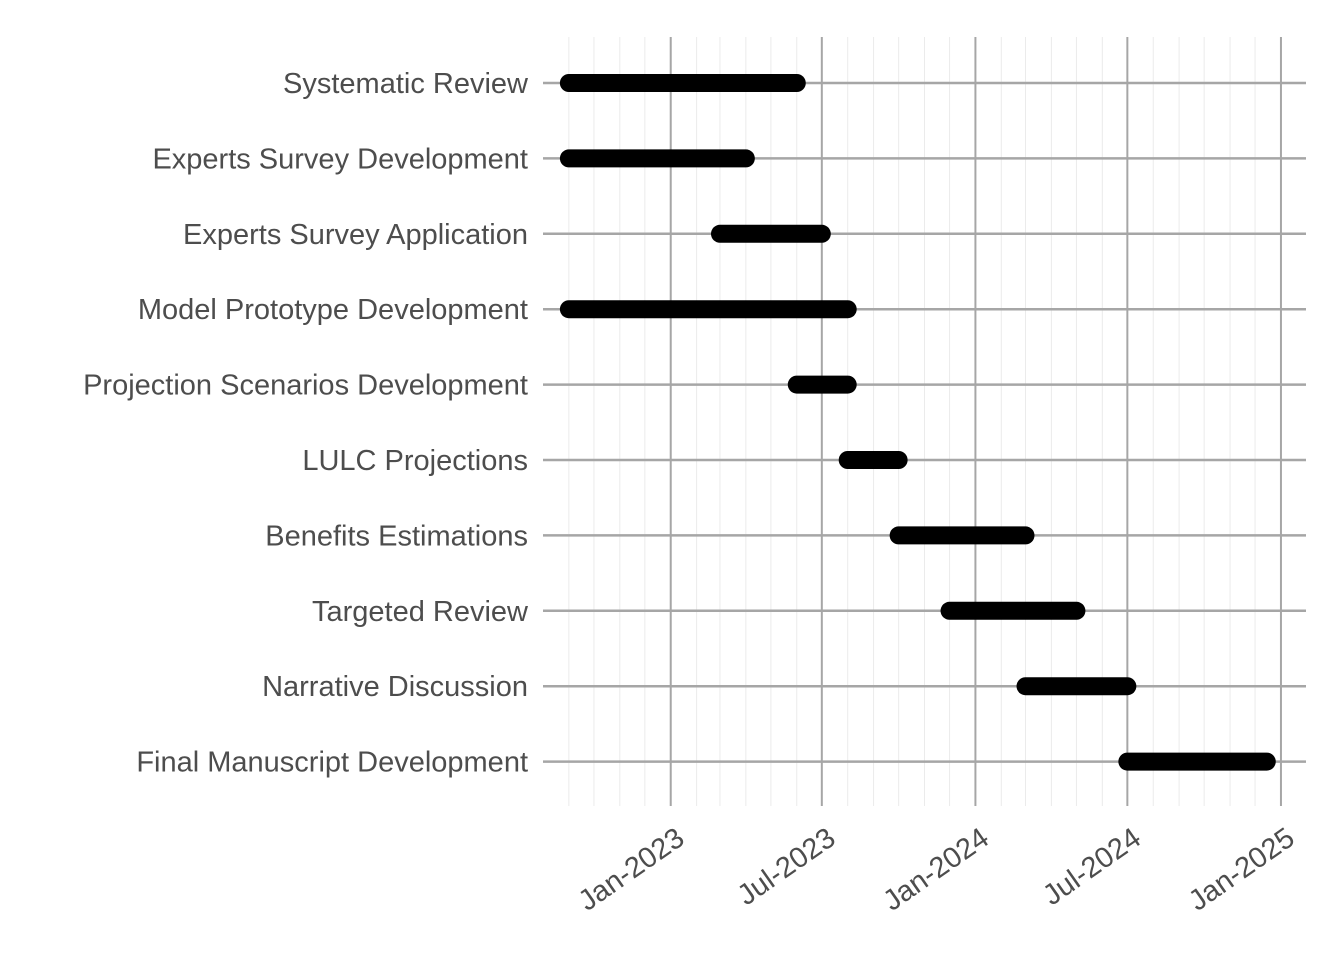 The width and height of the screenshot is (1344, 960). What do you see at coordinates (420, 612) in the screenshot?
I see `task-label: Targeted Review` at bounding box center [420, 612].